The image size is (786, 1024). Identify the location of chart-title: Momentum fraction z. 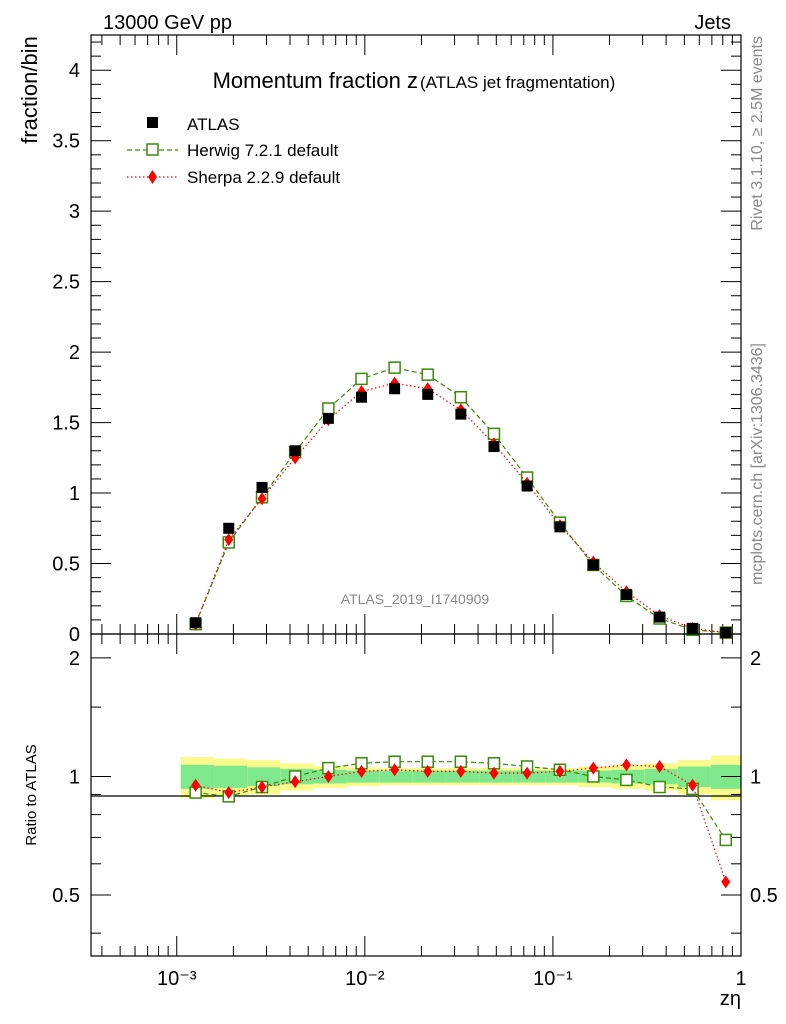
(315, 80).